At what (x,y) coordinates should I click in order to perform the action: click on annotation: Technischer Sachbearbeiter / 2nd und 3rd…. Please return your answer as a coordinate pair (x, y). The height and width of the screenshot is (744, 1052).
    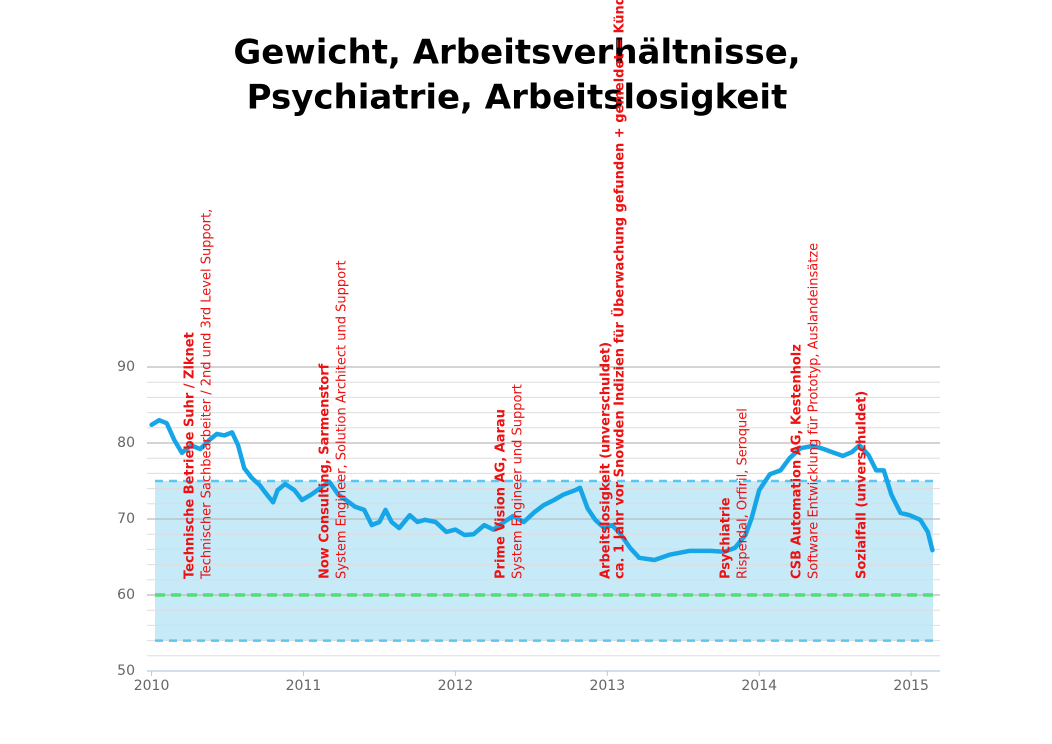
    Looking at the image, I should click on (207, 394).